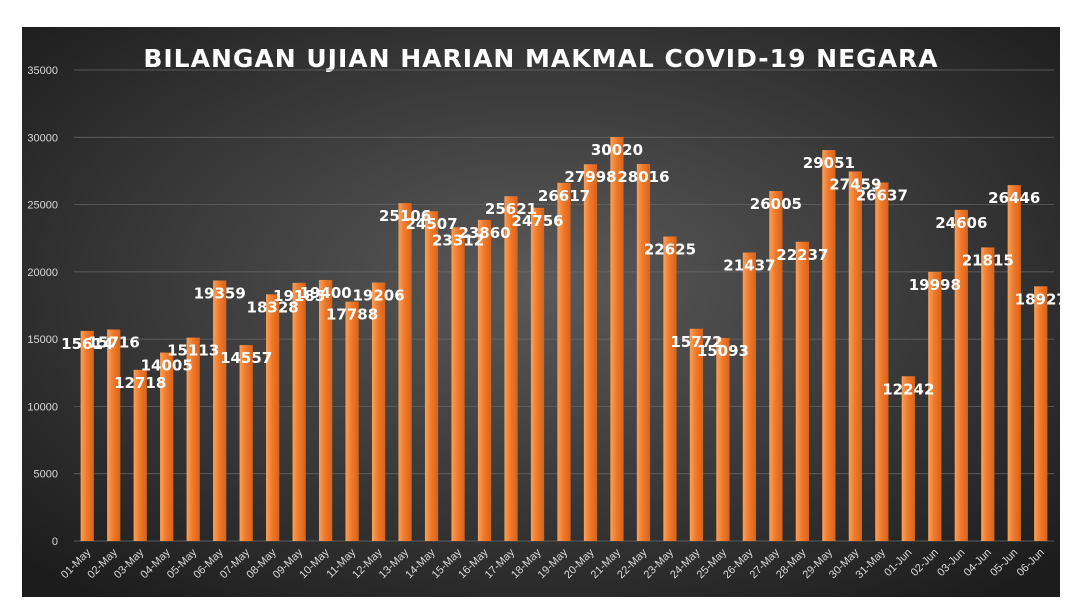 The height and width of the screenshot is (607, 1080). What do you see at coordinates (829, 345) in the screenshot?
I see `bar-29-May` at bounding box center [829, 345].